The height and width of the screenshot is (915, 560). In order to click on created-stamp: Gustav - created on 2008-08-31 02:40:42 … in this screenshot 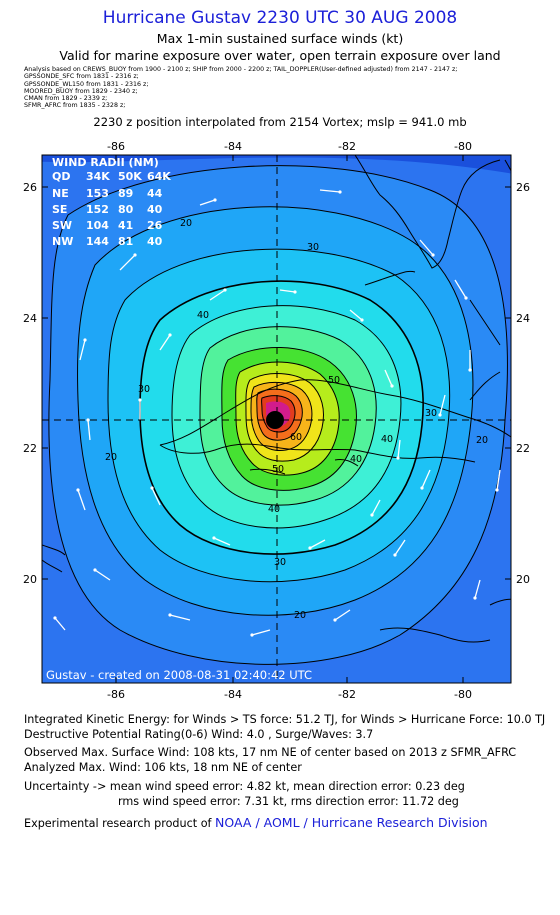, I will do `click(179, 675)`.